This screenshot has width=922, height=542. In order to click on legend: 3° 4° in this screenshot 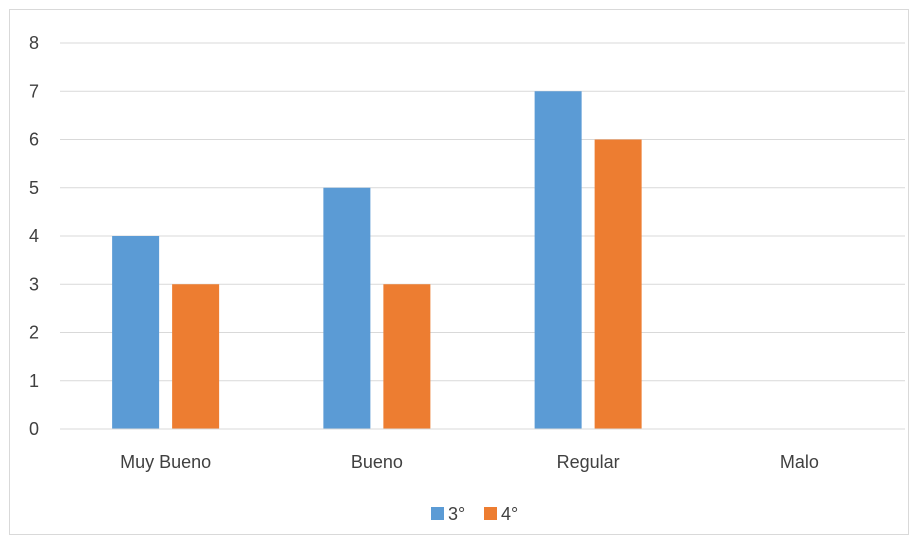, I will do `click(474, 514)`.